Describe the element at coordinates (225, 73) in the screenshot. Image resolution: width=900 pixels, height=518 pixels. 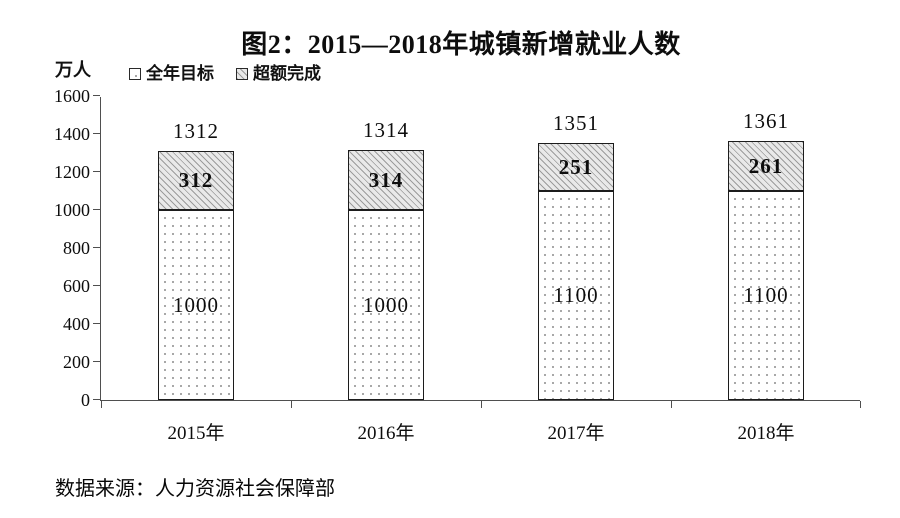
I see `legend: 全年目标 超额完成` at that location.